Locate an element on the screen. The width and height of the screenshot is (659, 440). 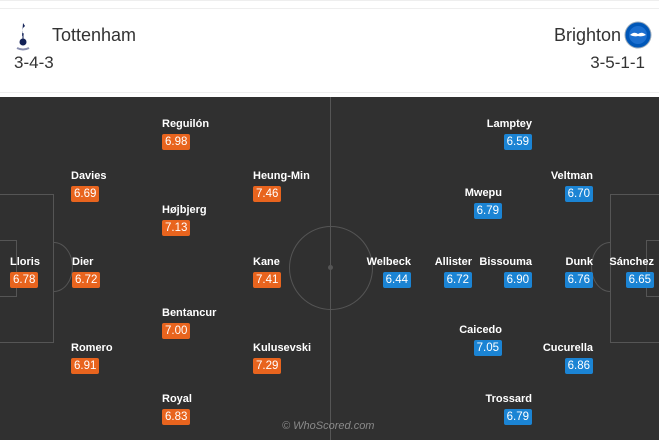
brighton-crest-icon is located at coordinates (638, 35).